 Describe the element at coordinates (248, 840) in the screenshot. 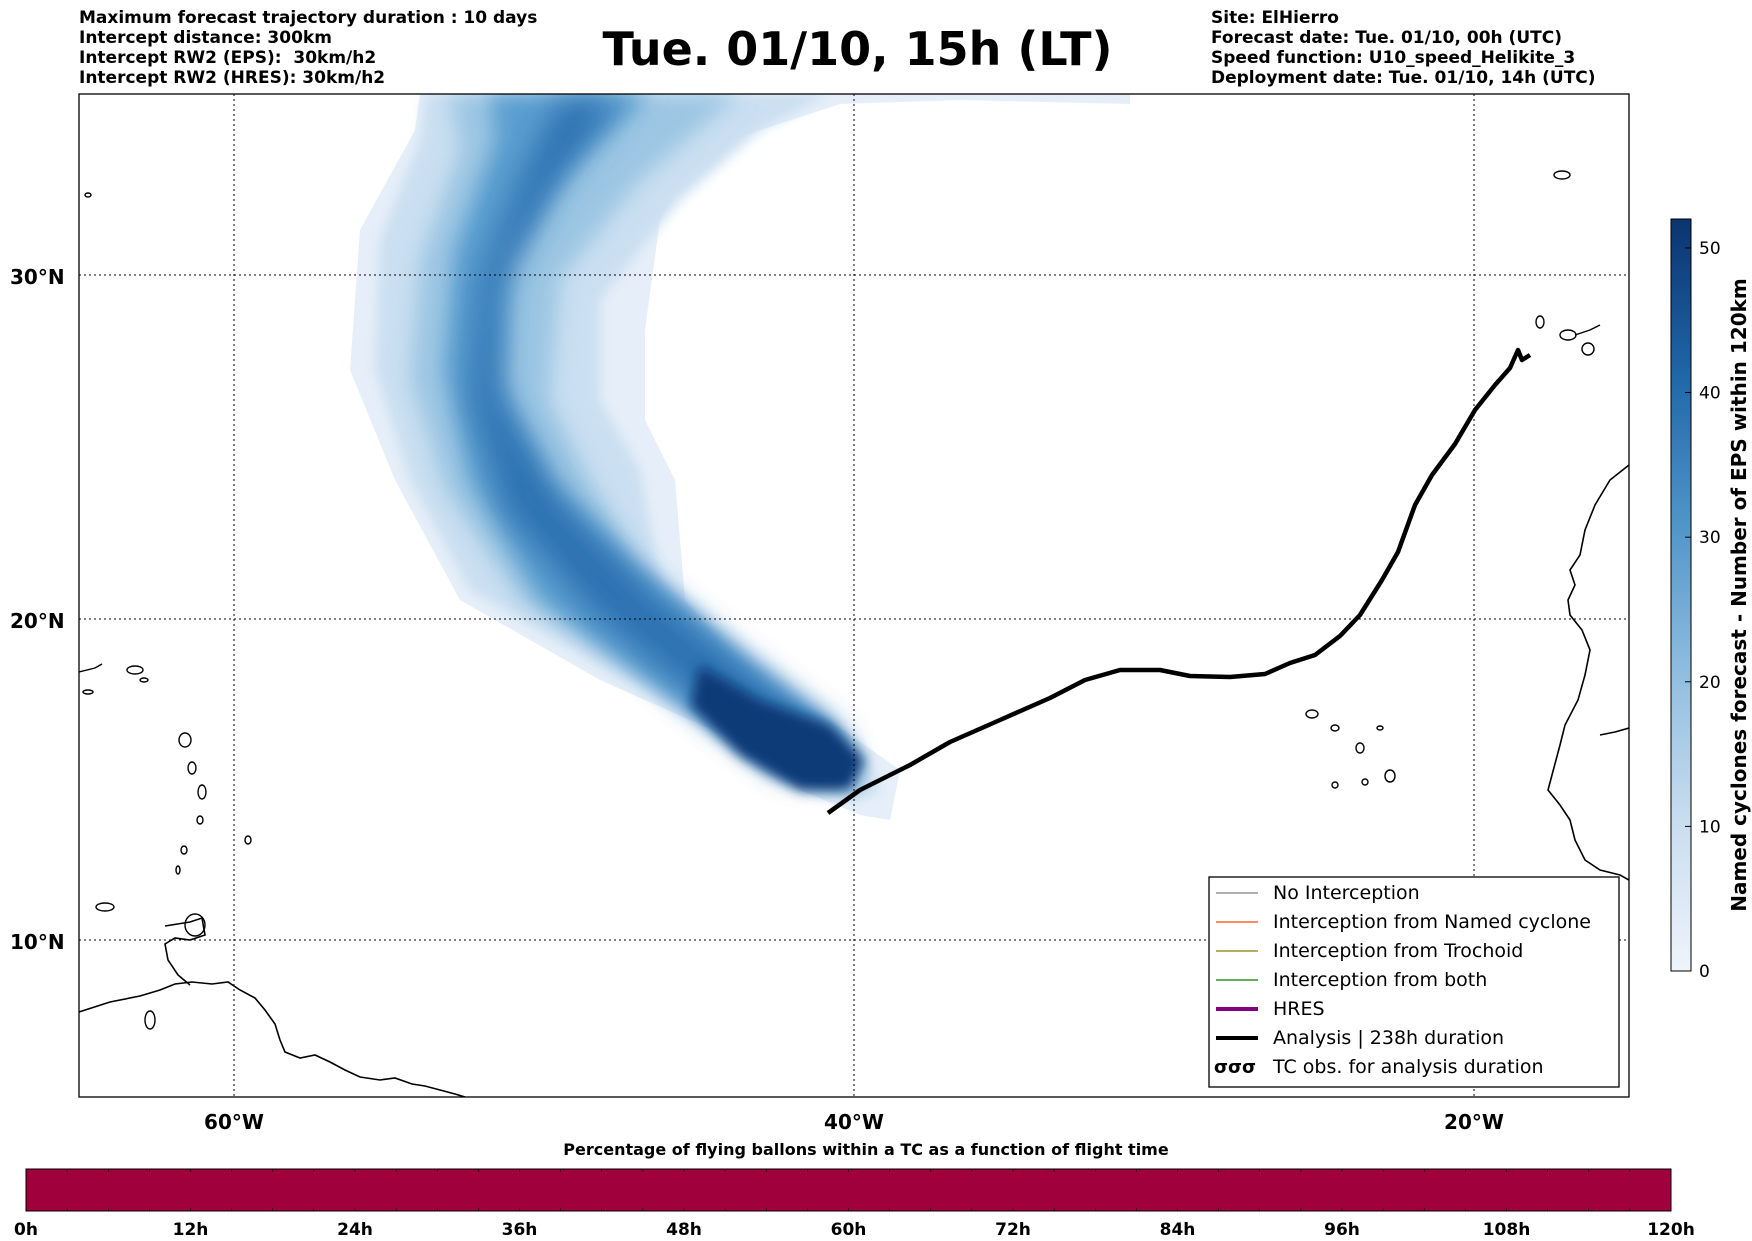

I see `island-barbados` at that location.